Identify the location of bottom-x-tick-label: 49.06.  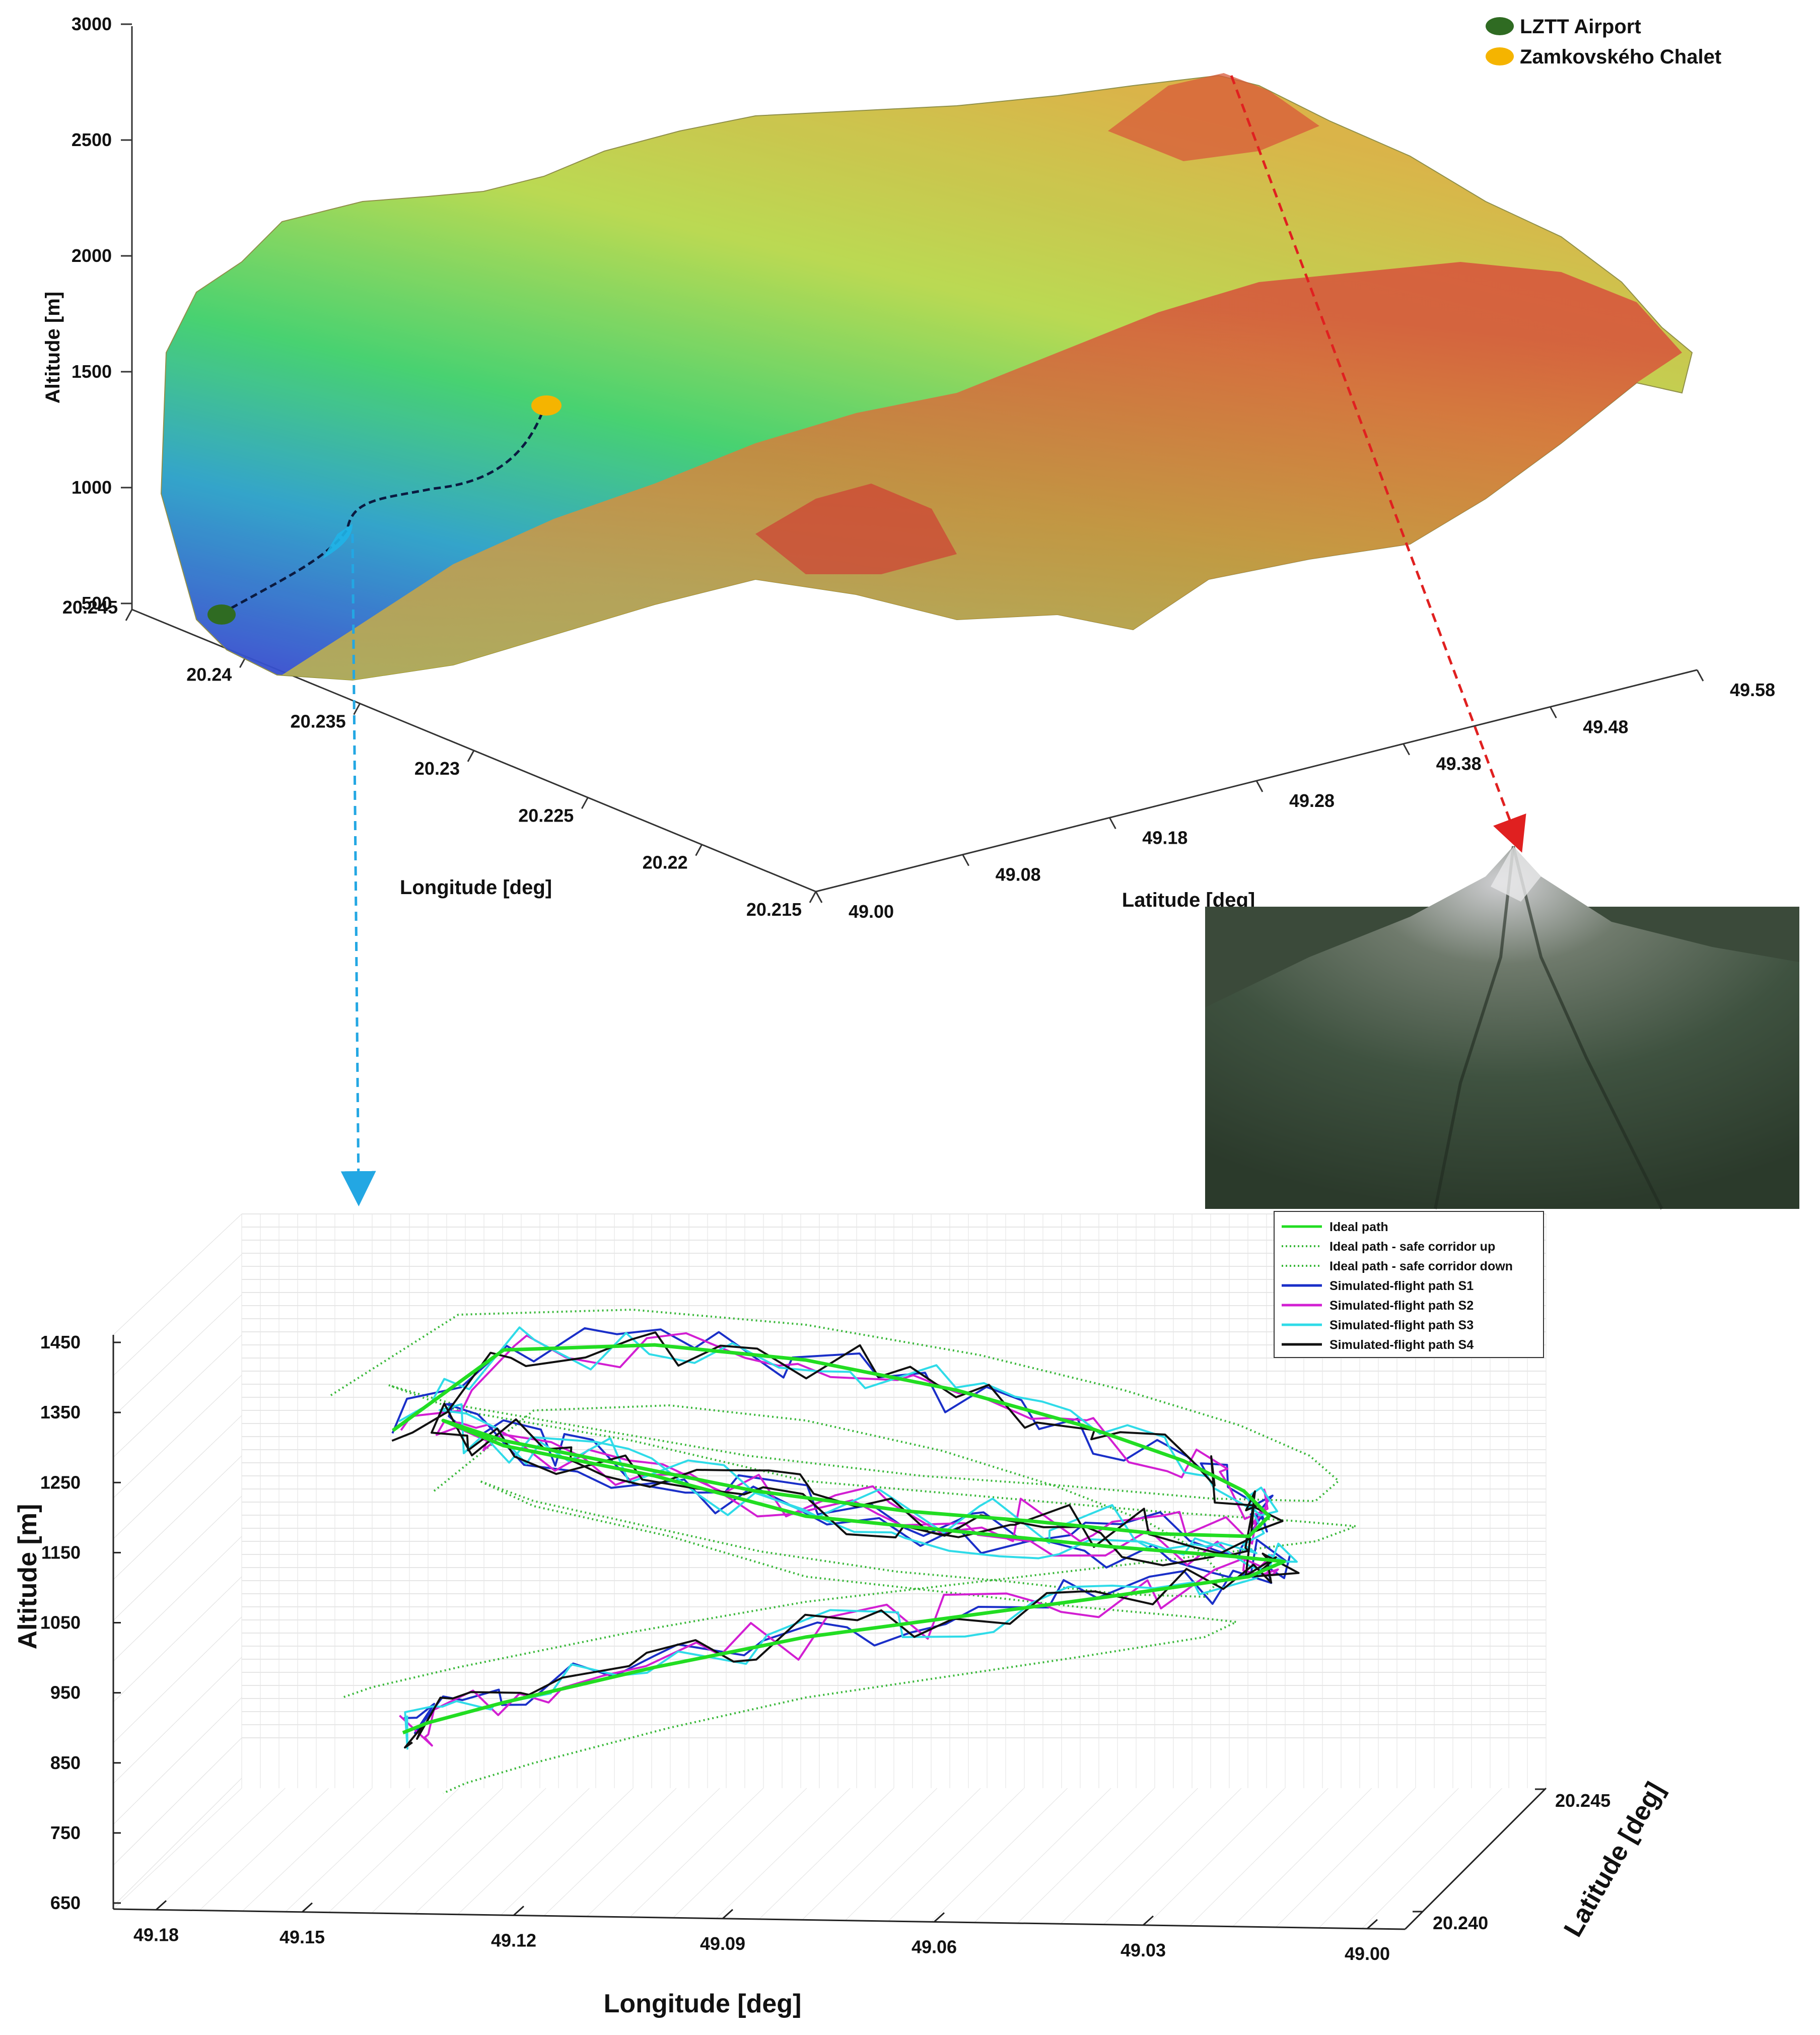
(934, 1946).